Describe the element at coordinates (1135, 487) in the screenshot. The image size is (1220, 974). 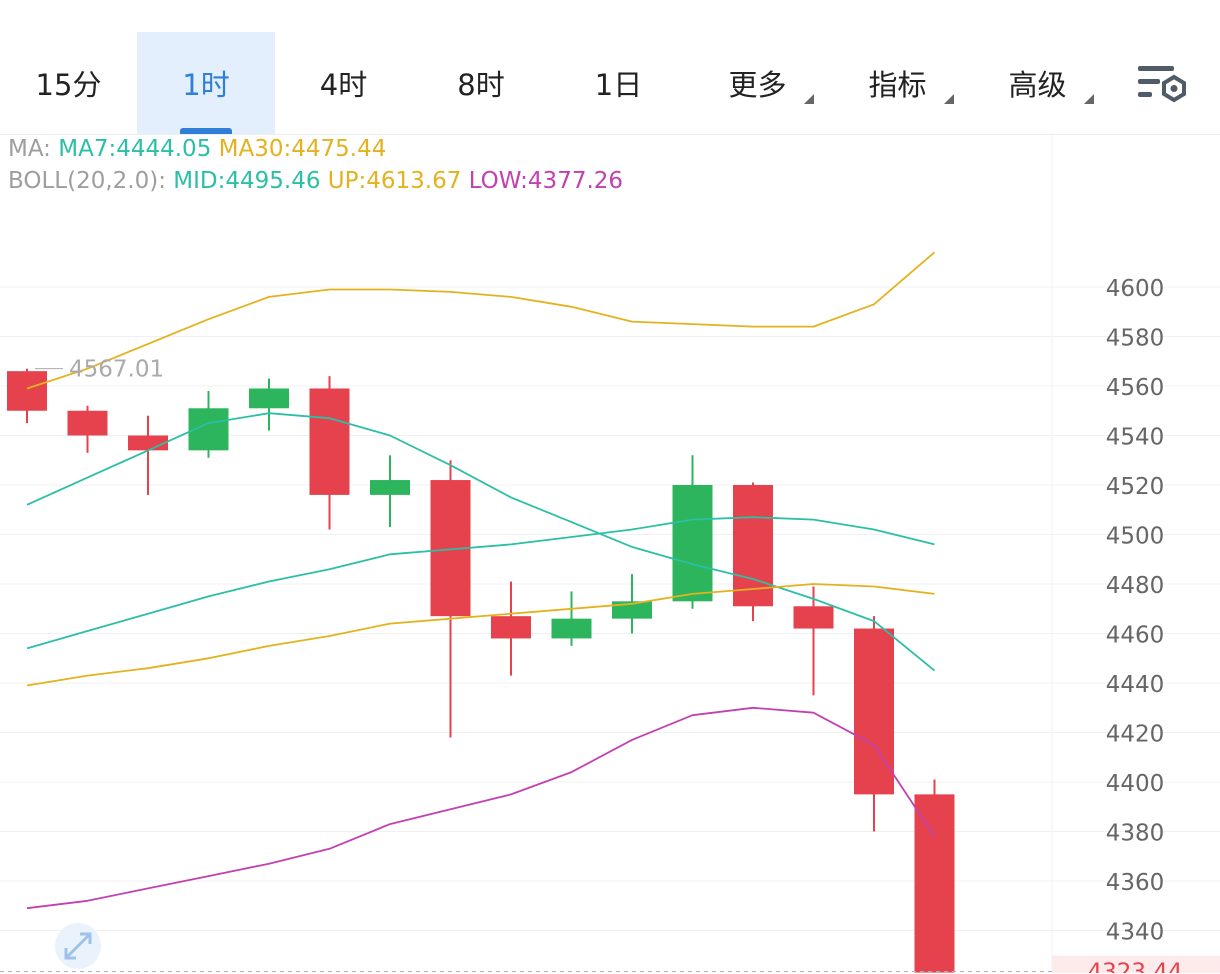
I see `y-tick-label: 4520` at that location.